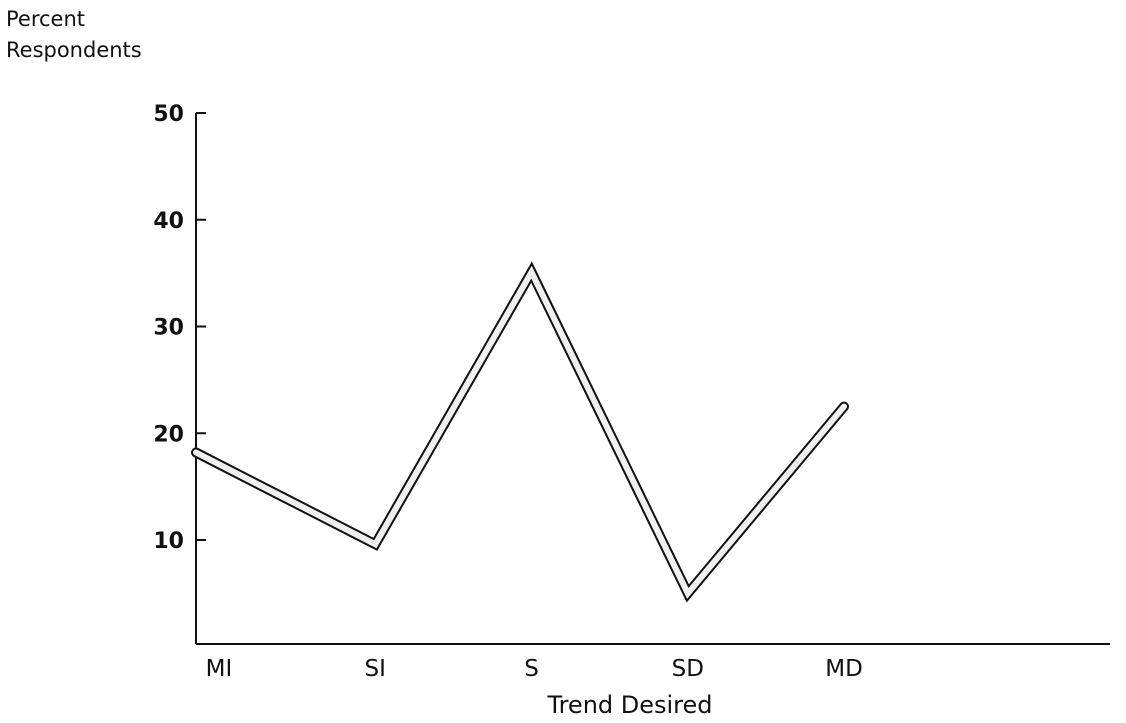 This screenshot has width=1126, height=723. Describe the element at coordinates (45, 19) in the screenshot. I see `y-axis-label-line1: Percent` at that location.